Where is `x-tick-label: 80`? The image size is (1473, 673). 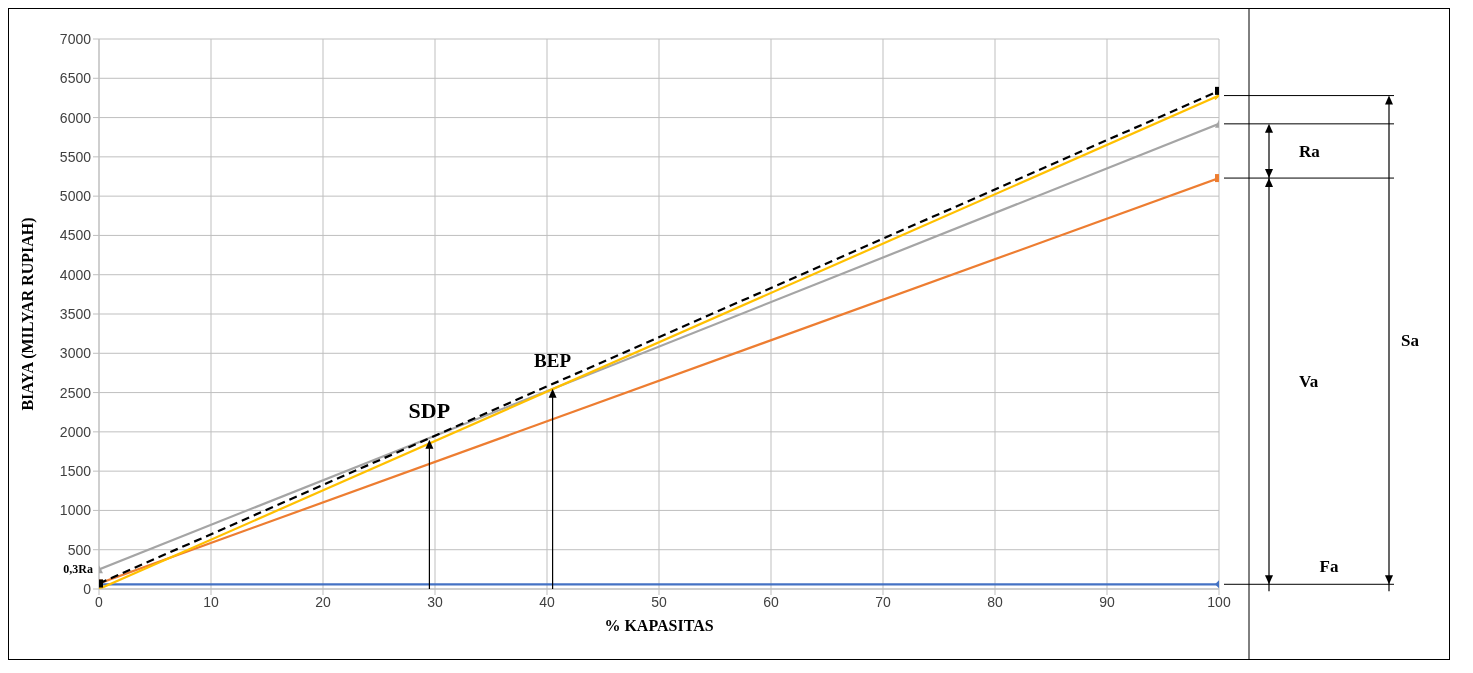
x-tick-label: 80 is located at coordinates (995, 601).